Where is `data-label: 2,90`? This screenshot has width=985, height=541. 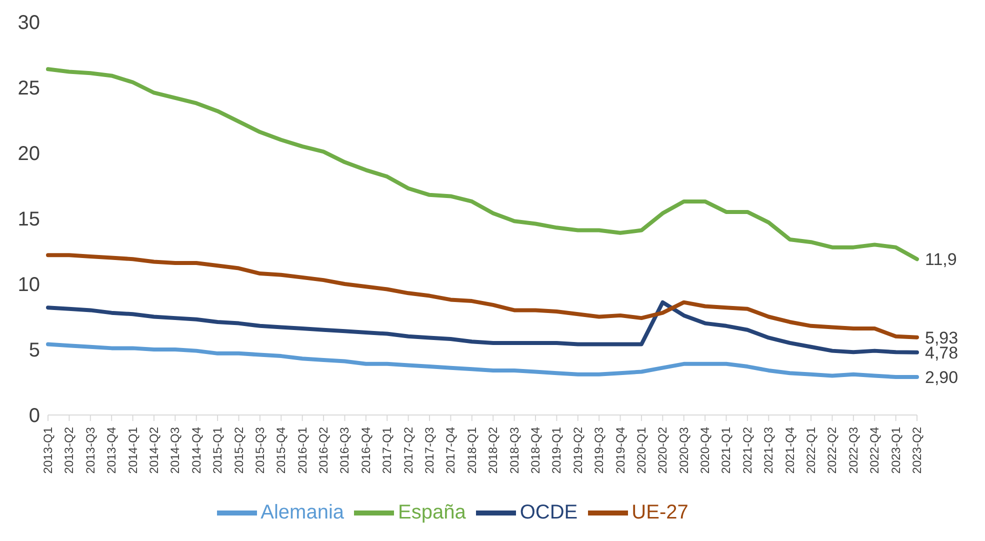
data-label: 2,90 is located at coordinates (941, 378).